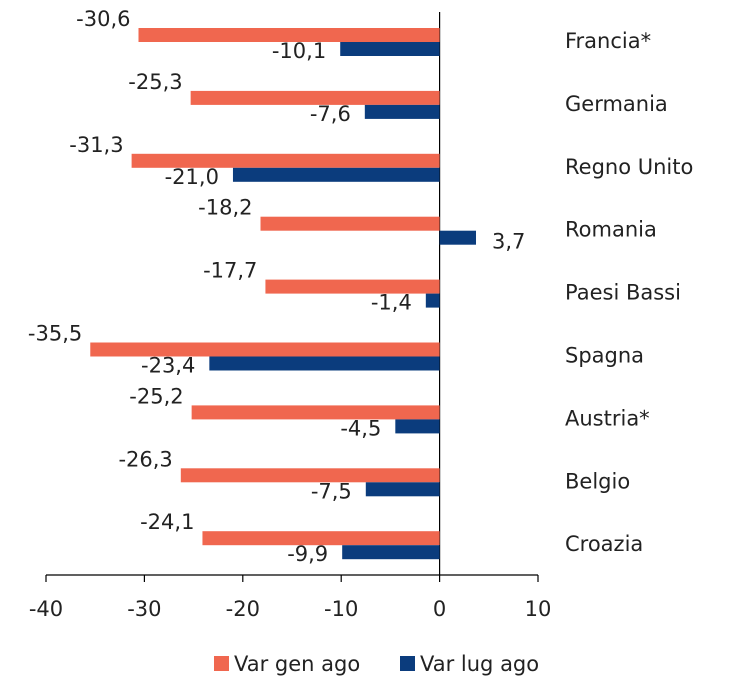 The height and width of the screenshot is (682, 732). Describe the element at coordinates (439, 609) in the screenshot. I see `x-tick-label: 0` at that location.